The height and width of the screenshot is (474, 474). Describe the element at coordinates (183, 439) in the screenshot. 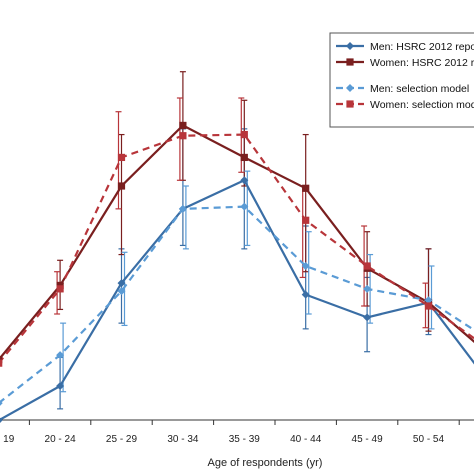

I see `x-tick-label: 30 - 34` at that location.